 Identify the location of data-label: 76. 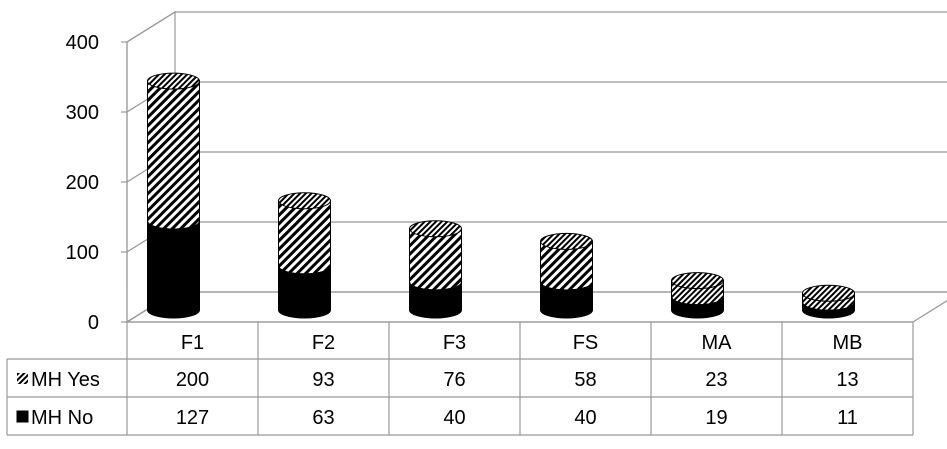
(454, 380).